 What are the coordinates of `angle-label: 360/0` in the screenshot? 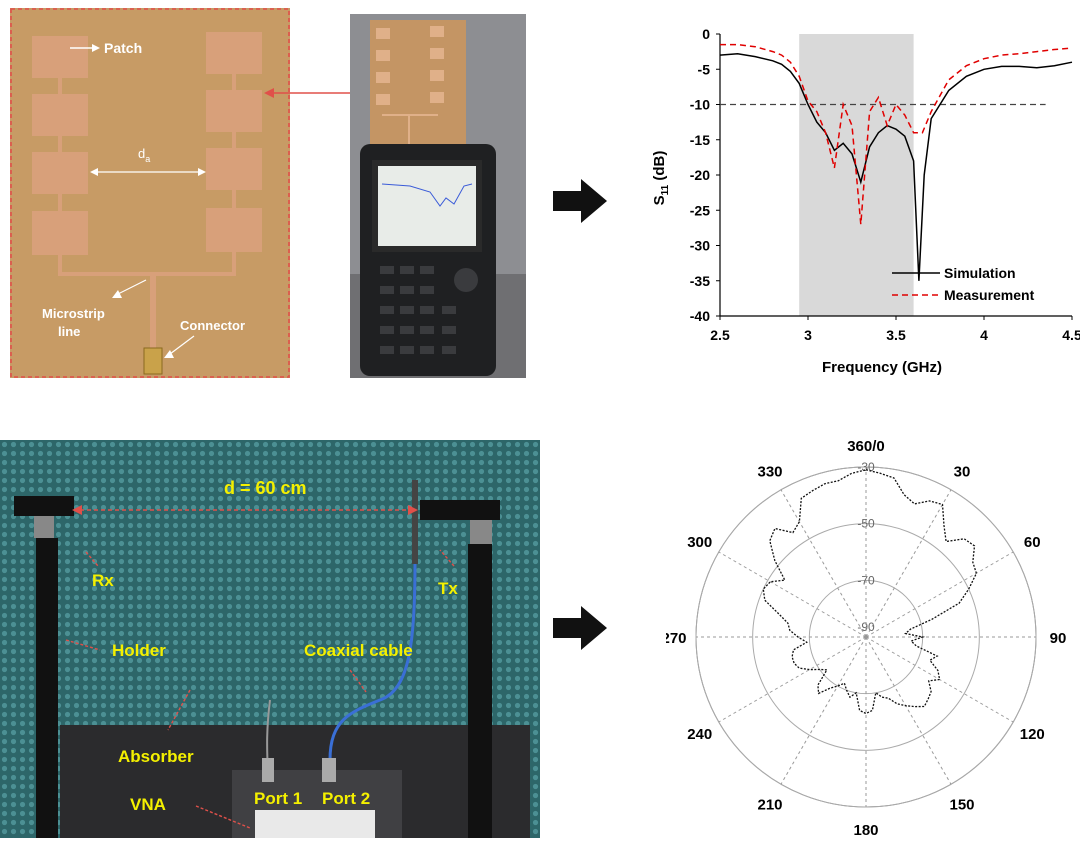 It's located at (866, 446).